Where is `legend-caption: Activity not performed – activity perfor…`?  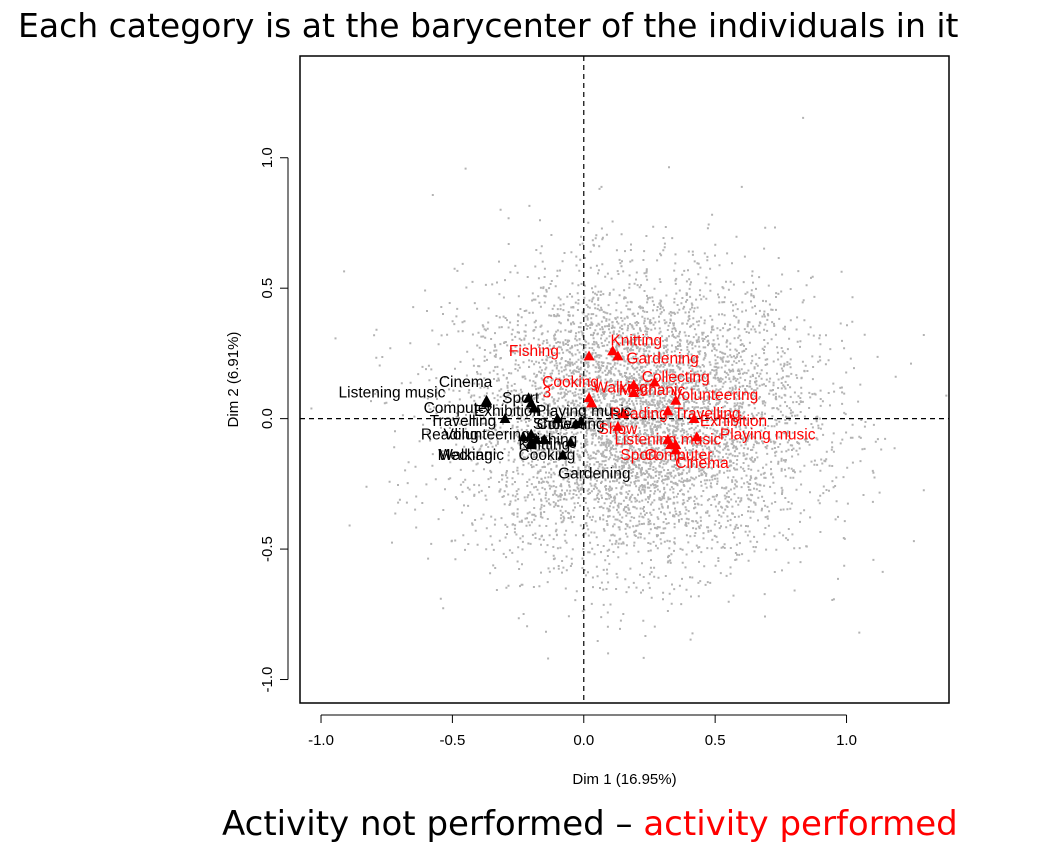 legend-caption: Activity not performed – activity perfor… is located at coordinates (590, 824).